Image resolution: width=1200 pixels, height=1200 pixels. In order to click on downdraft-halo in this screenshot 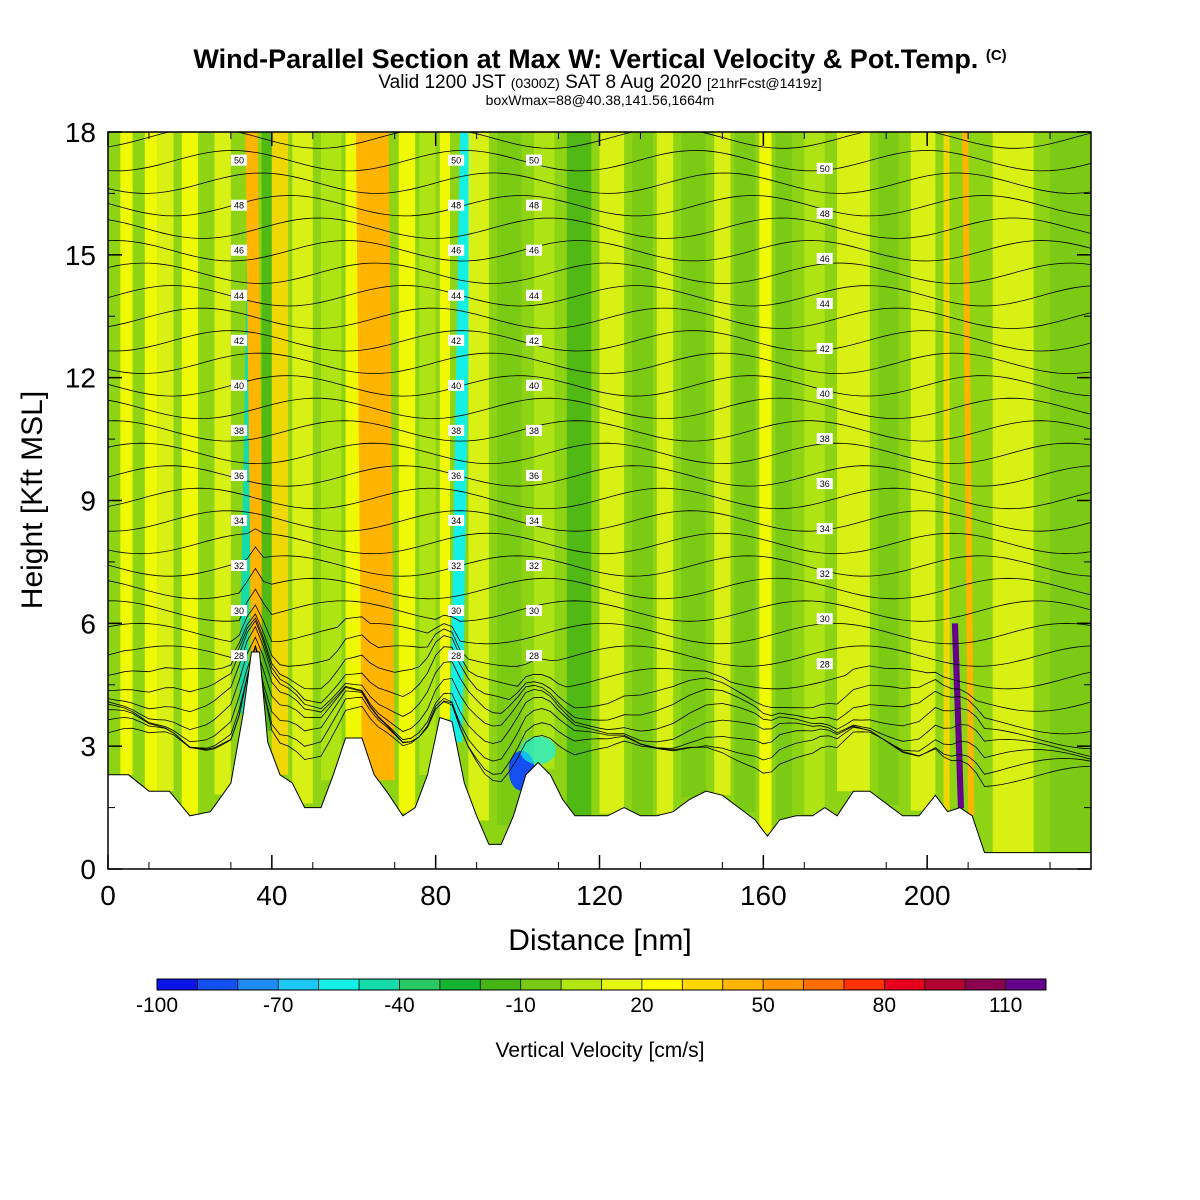, I will do `click(538, 750)`.